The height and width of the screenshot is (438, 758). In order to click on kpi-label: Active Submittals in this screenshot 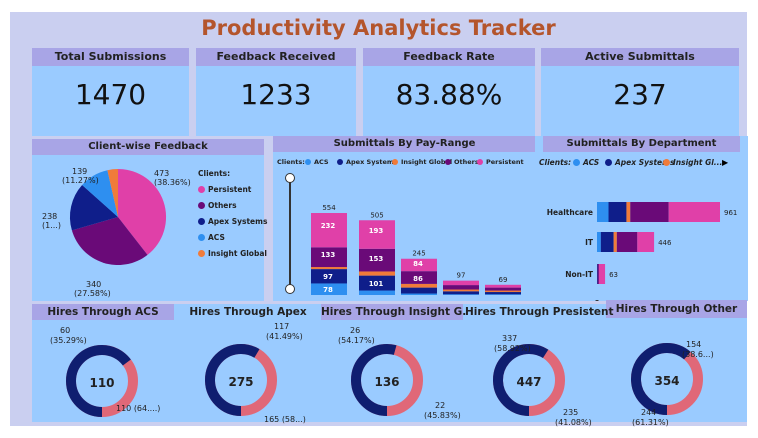, I will do `click(640, 57)`.